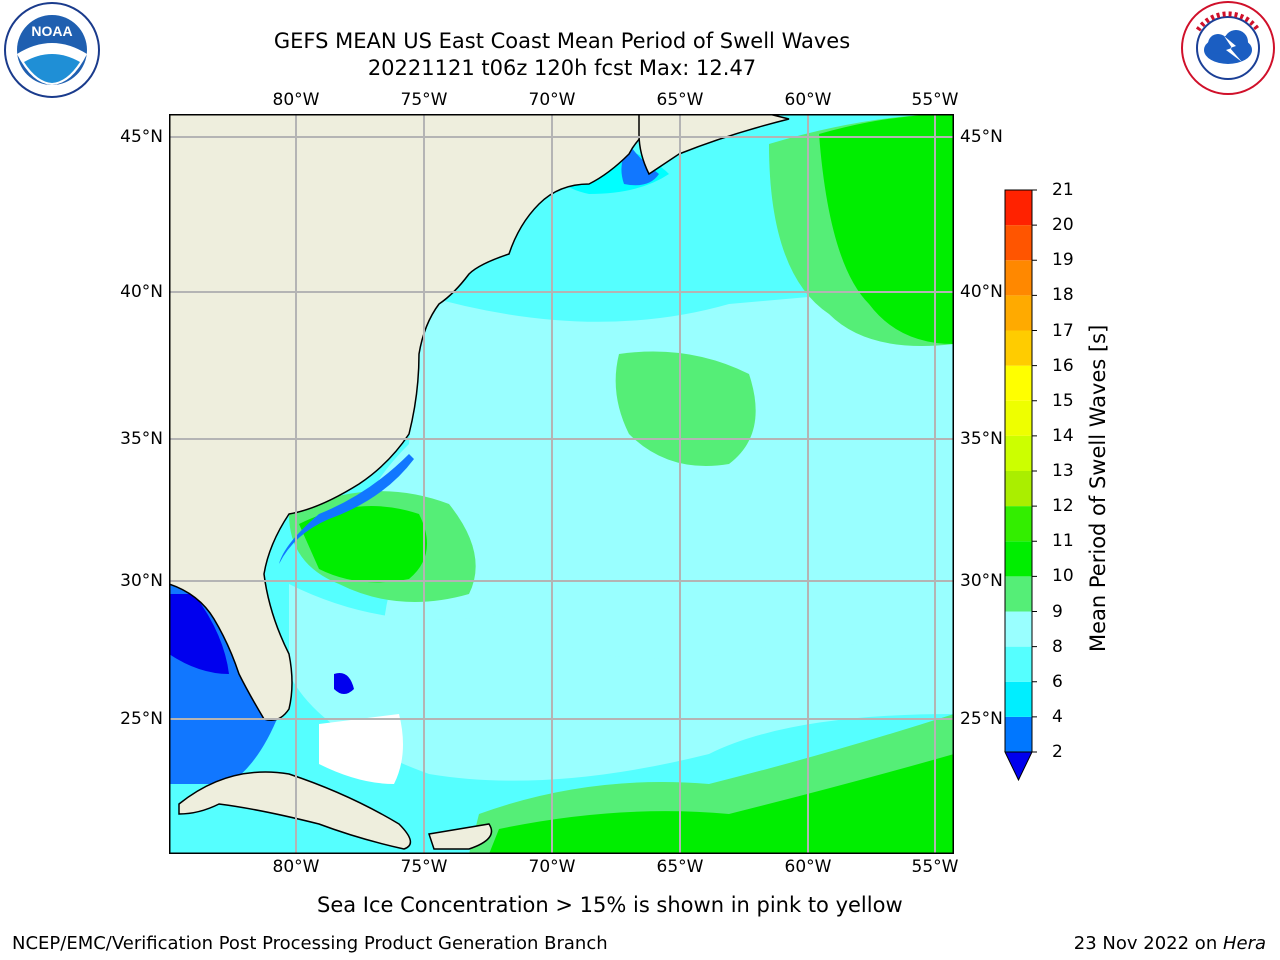 Image resolution: width=1280 pixels, height=960 pixels. I want to click on colorbar, so click(1020, 486).